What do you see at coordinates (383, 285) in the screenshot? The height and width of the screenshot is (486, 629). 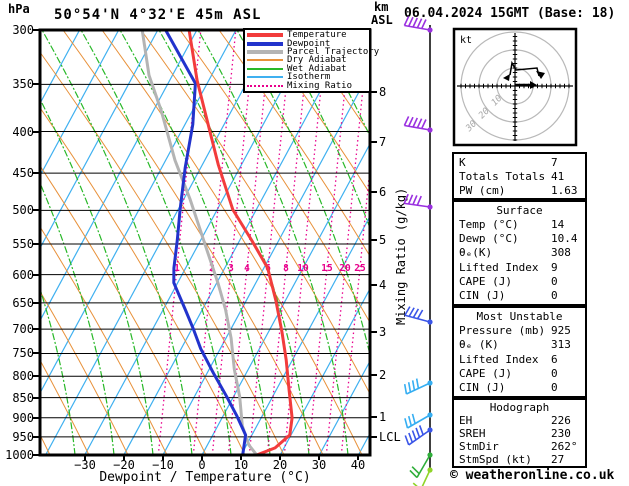 I see `altitude-tick-label: 4` at bounding box center [383, 285].